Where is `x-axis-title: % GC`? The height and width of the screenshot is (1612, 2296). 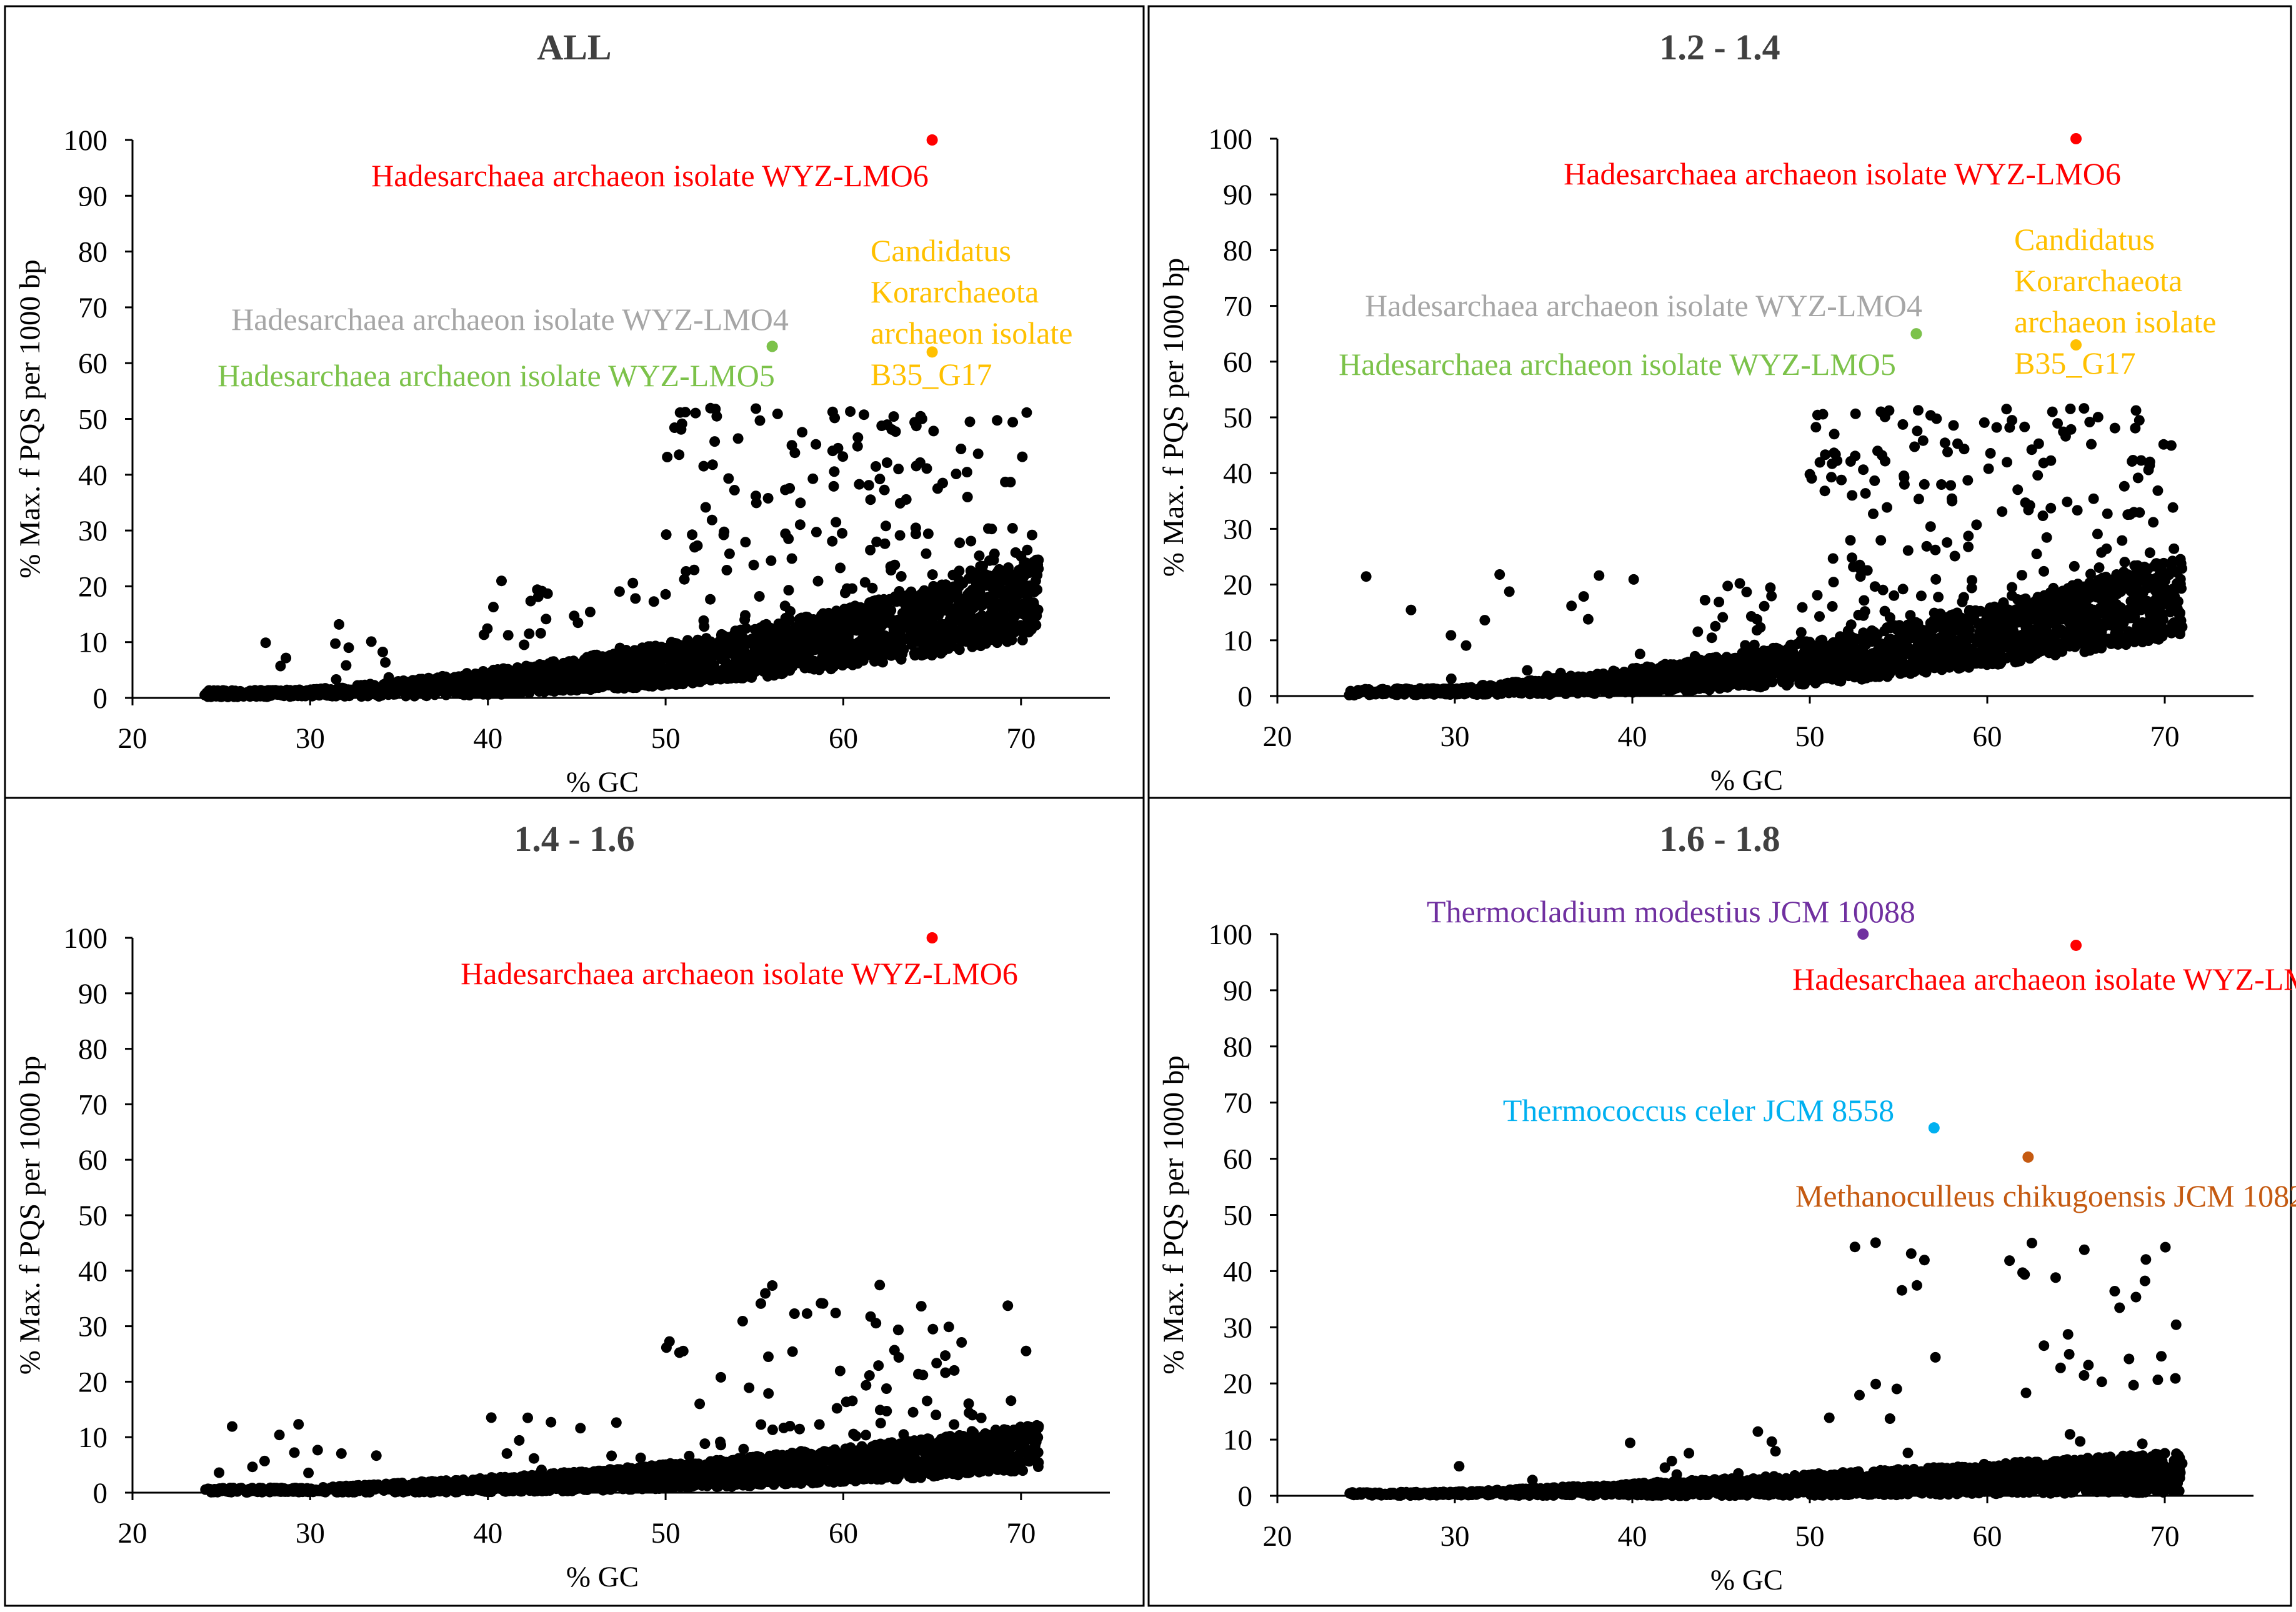 x-axis-title: % GC is located at coordinates (1746, 780).